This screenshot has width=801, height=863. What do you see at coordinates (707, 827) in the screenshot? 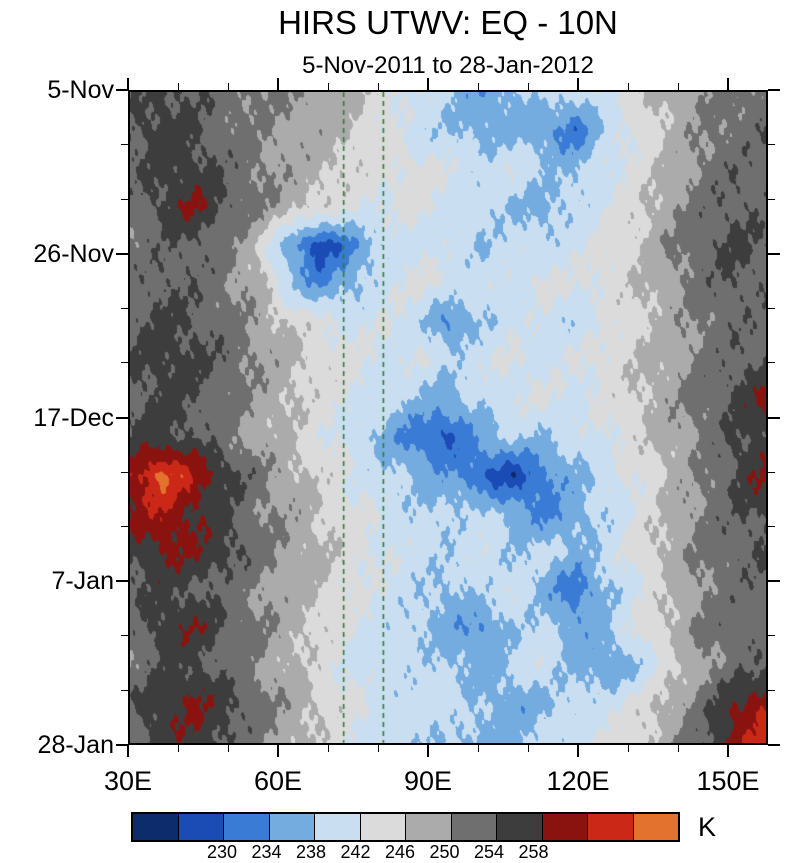
I see `colorbar-unit-label: K` at bounding box center [707, 827].